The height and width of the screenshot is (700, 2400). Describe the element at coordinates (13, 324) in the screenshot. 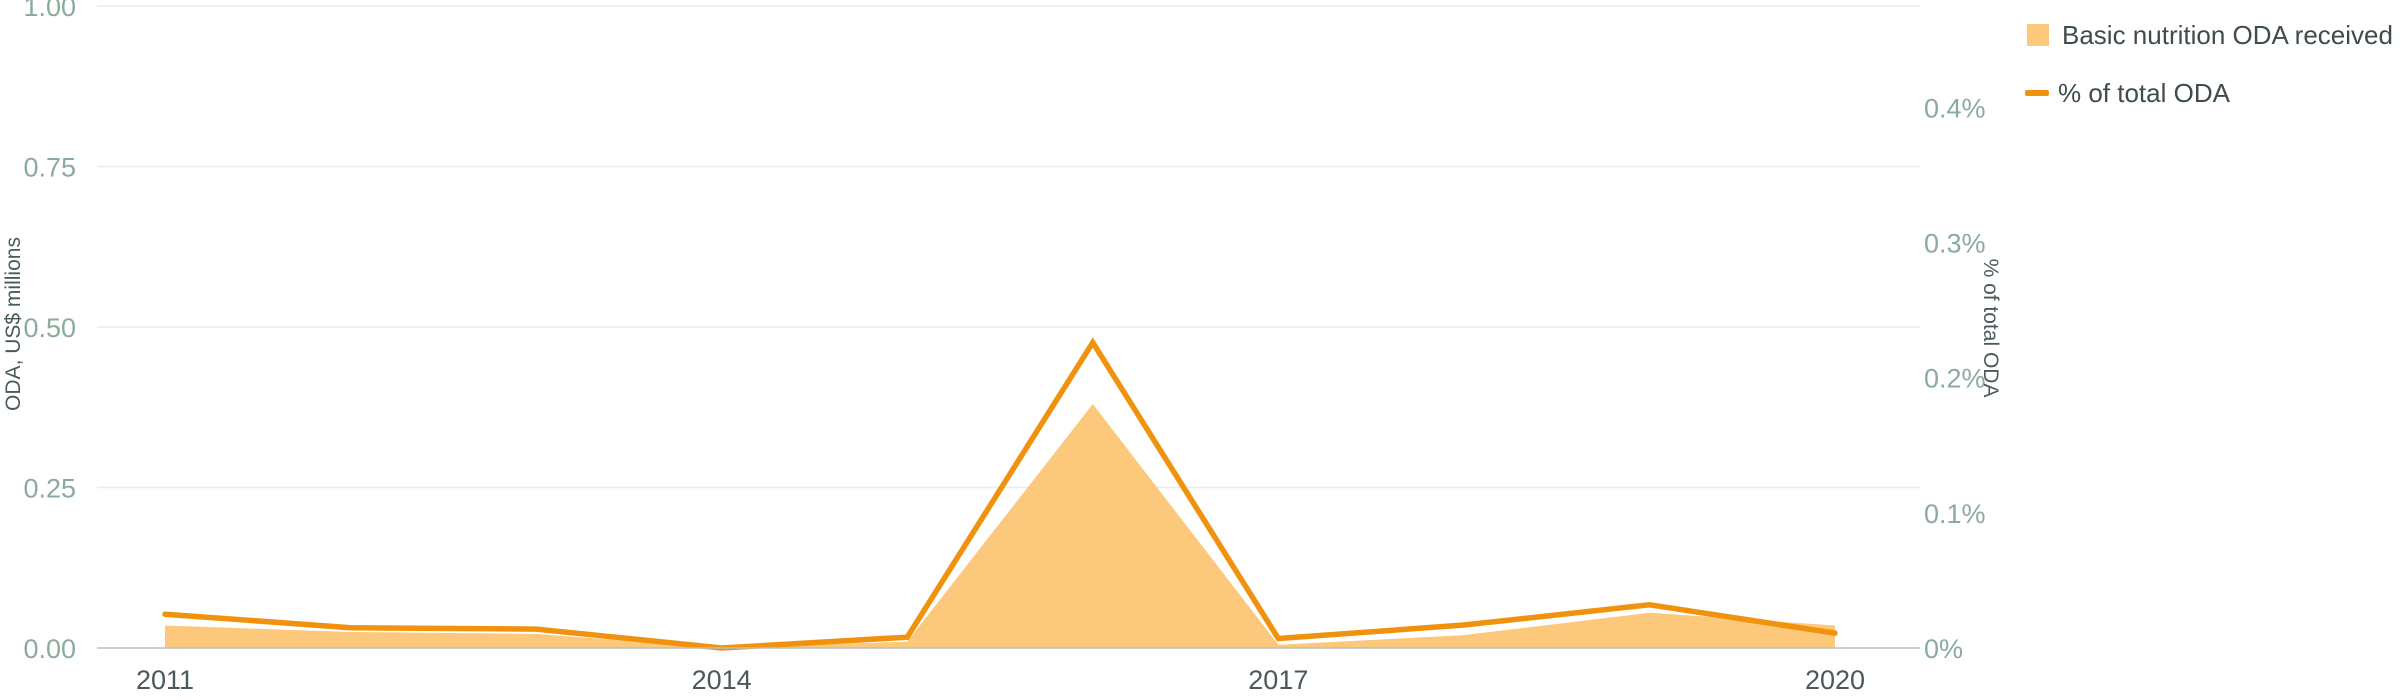

I see `left-axis-title: ODA, US$ millions` at that location.